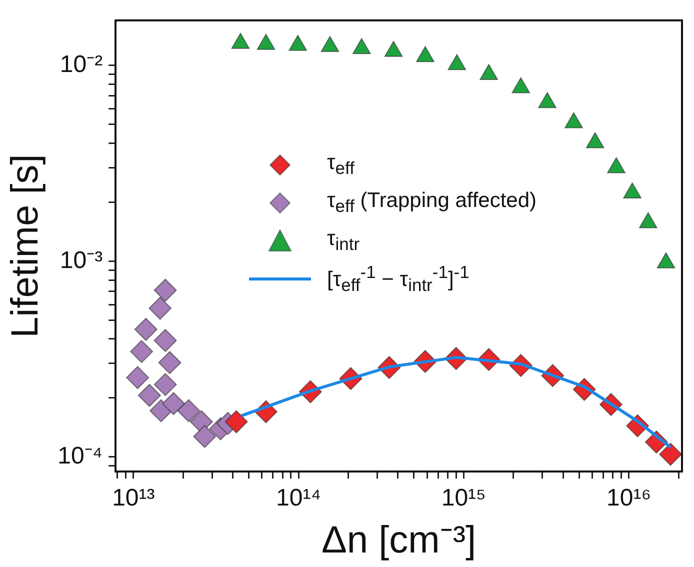 The width and height of the screenshot is (694, 567). I want to click on legend-label: τ$_{intr}$, so click(343, 241).